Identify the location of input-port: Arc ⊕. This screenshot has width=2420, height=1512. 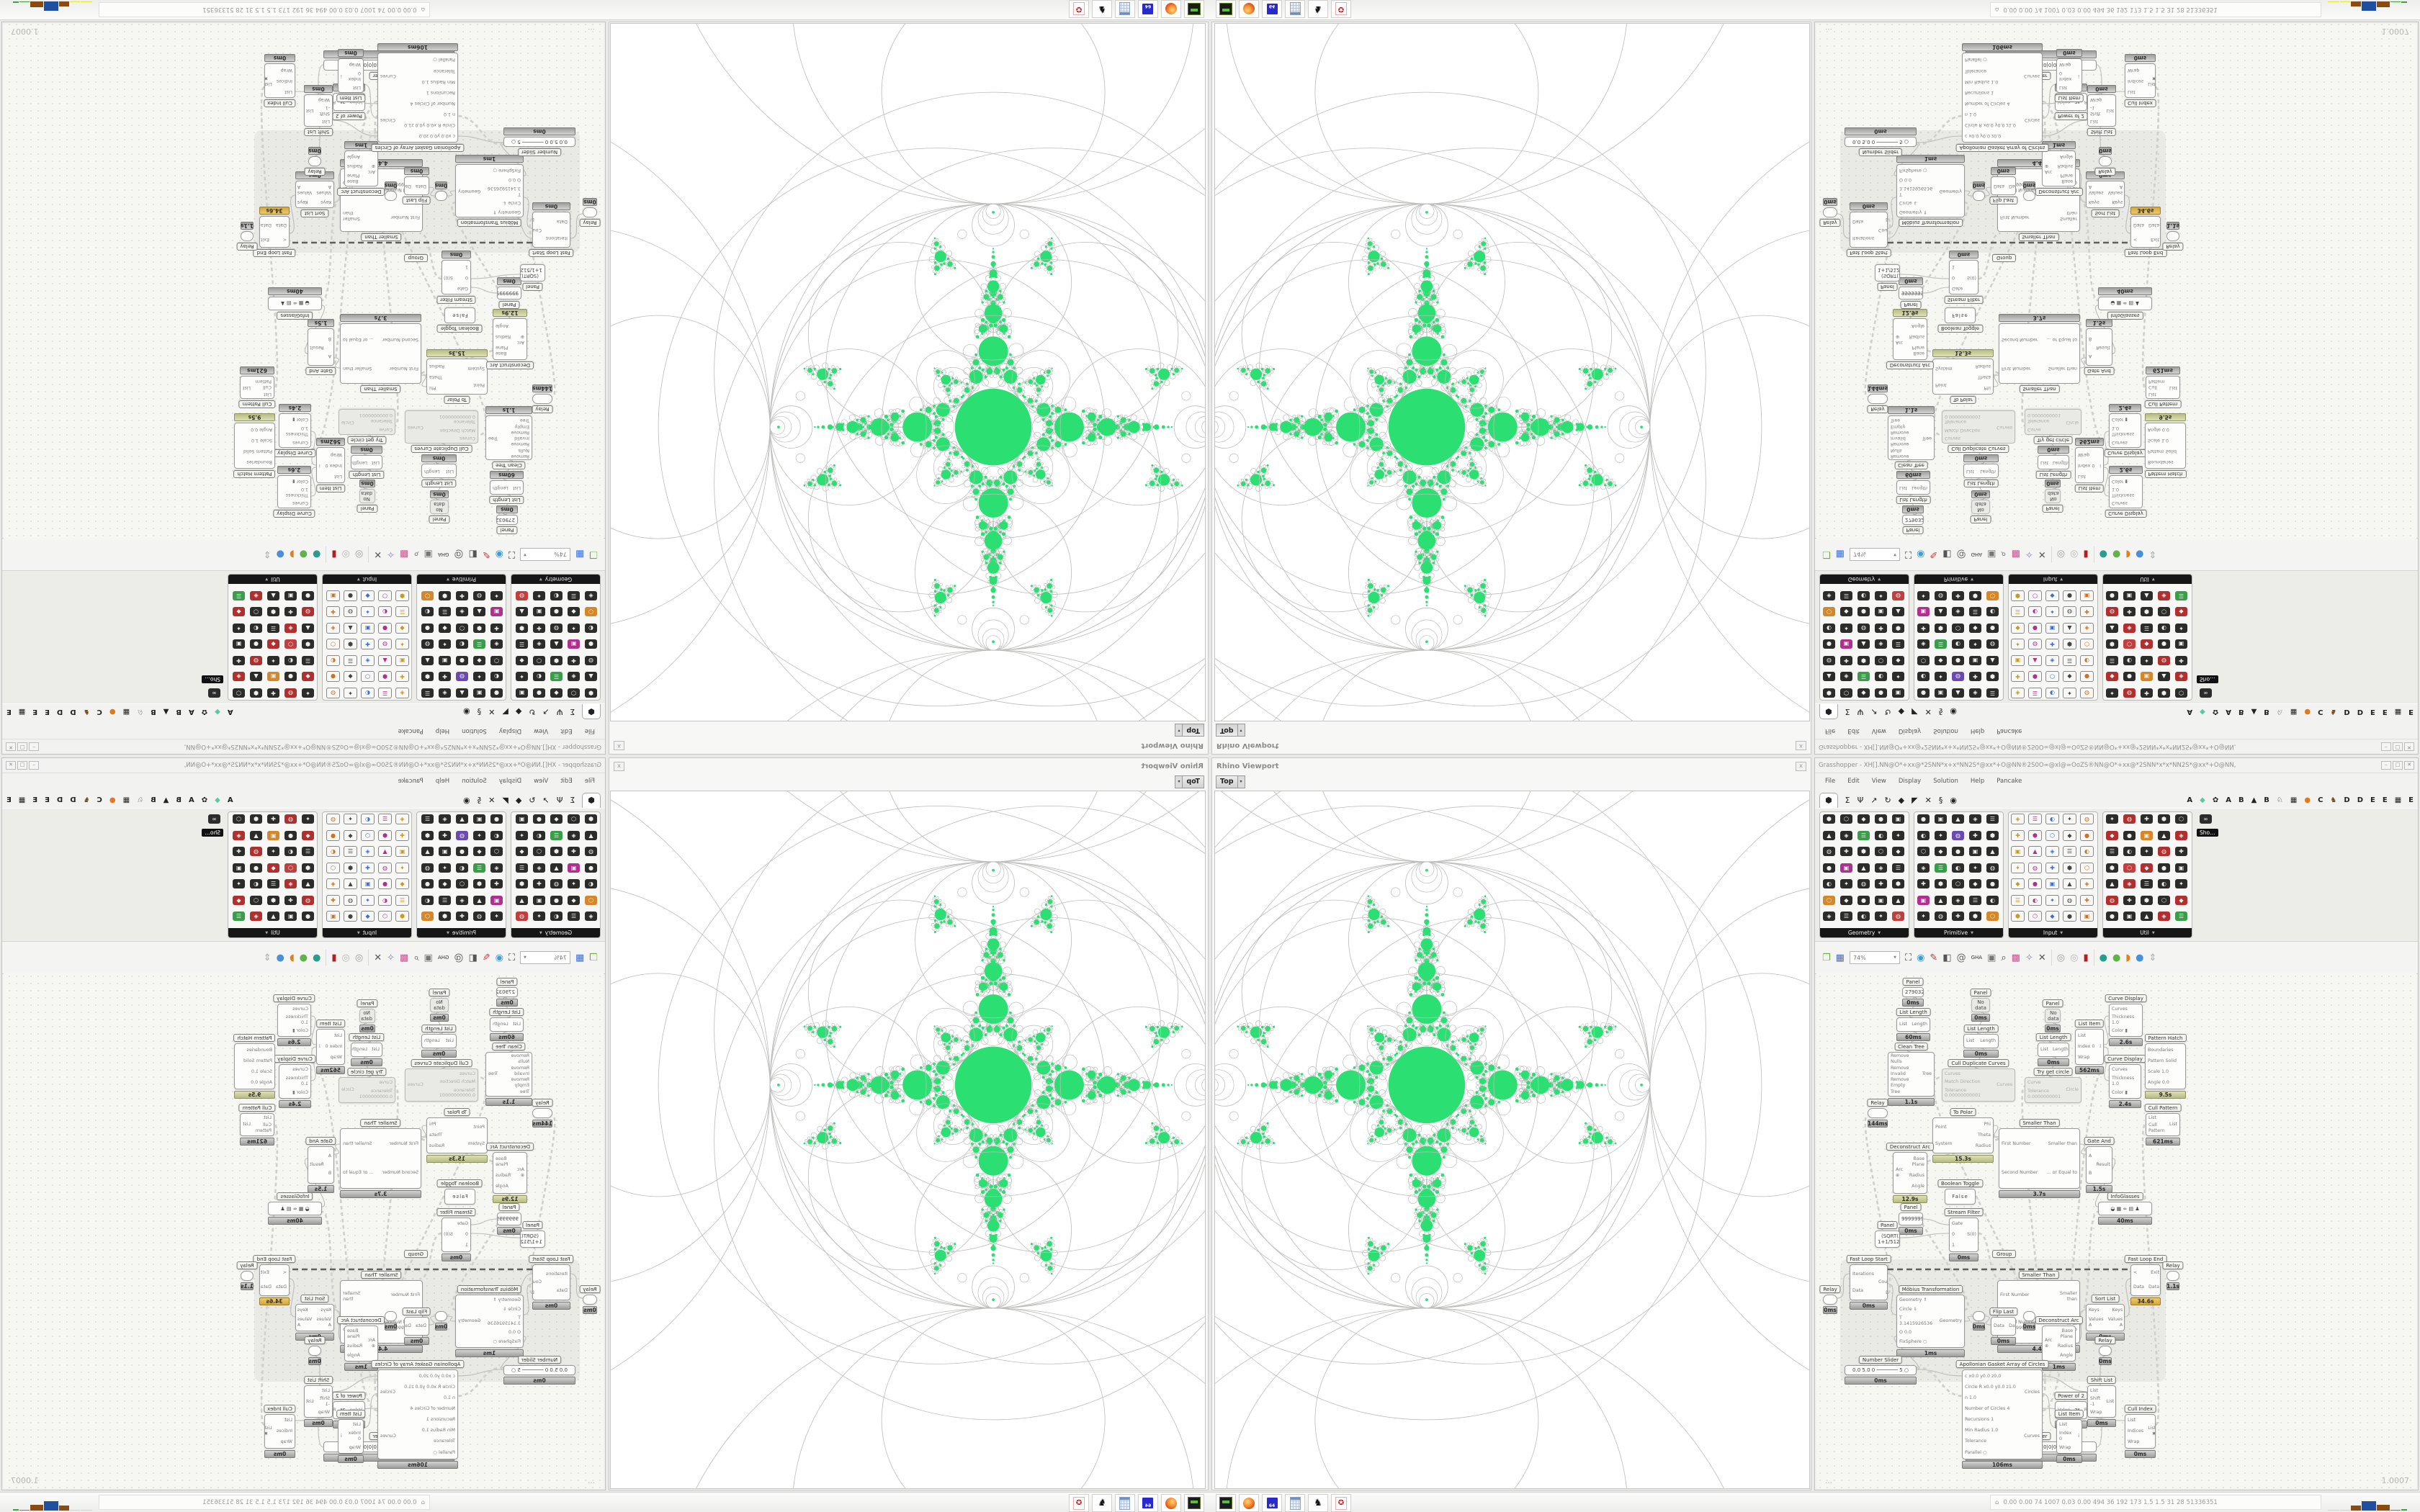
(520, 1172).